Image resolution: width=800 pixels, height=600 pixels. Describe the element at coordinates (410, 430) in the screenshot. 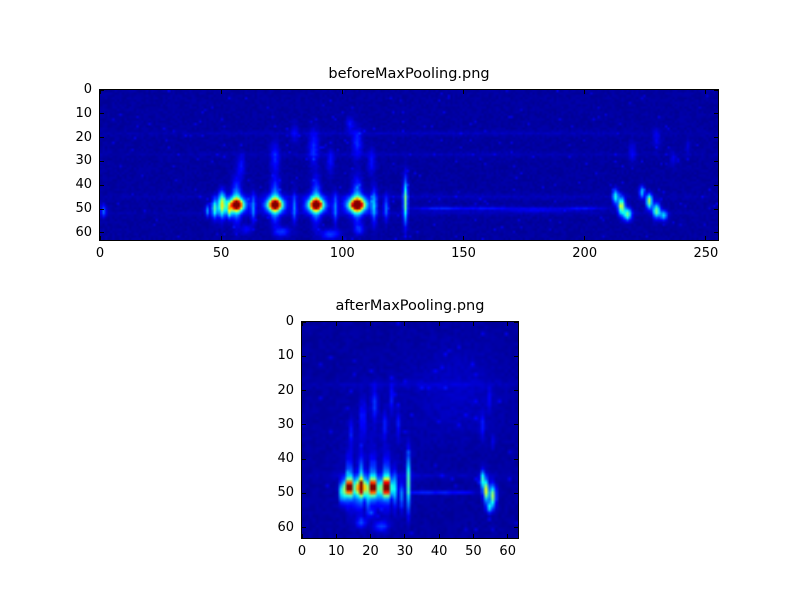

I see `heatmap-image-after` at that location.